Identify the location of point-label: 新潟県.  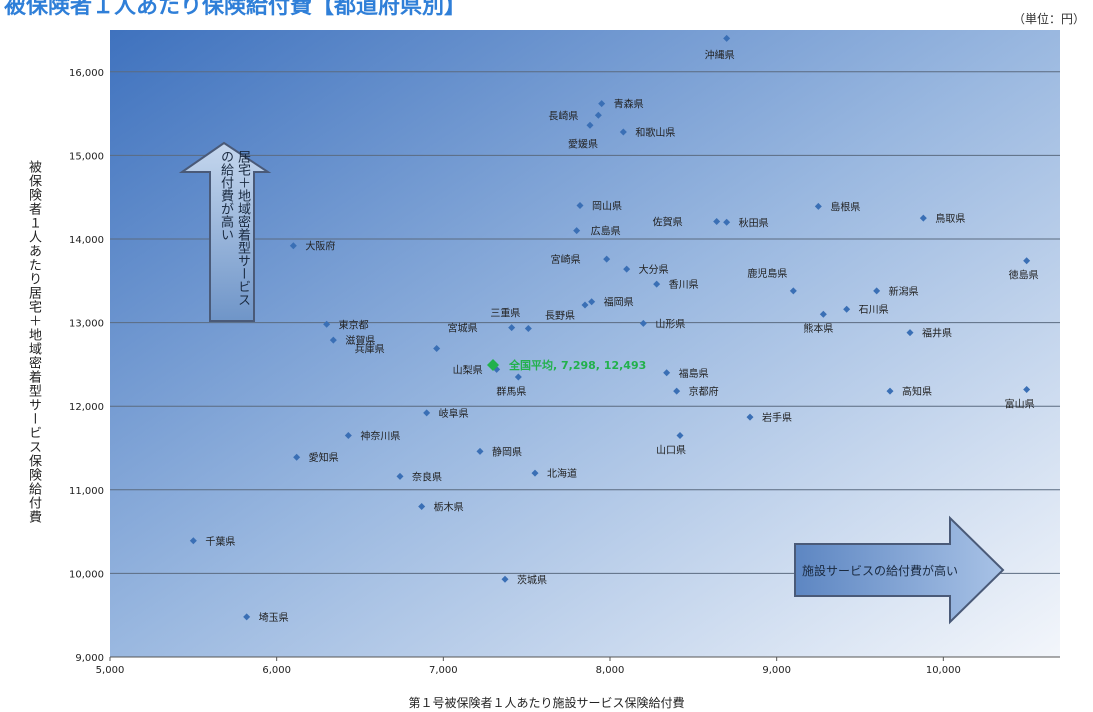
(904, 291).